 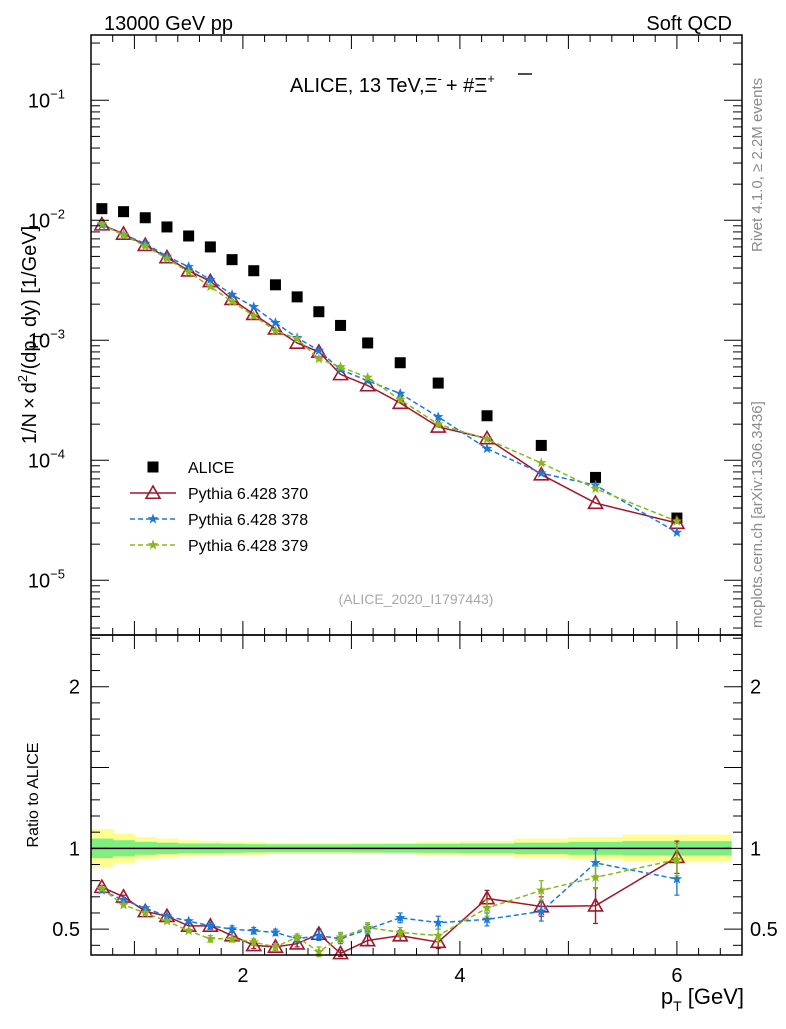 What do you see at coordinates (248, 520) in the screenshot?
I see `legend-label-2: Pythia 6.428 378` at bounding box center [248, 520].